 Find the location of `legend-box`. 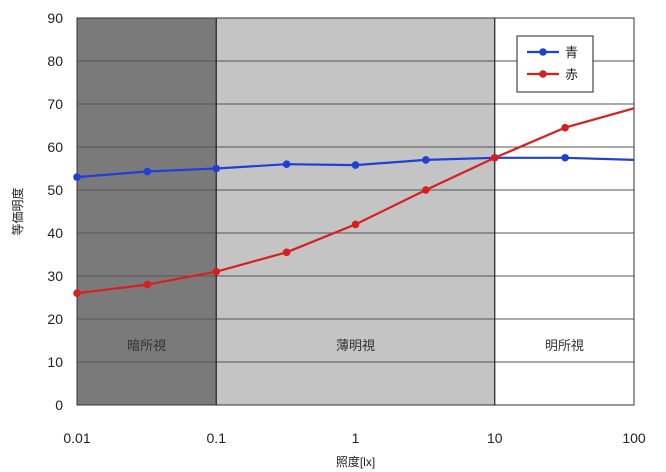

legend-box is located at coordinates (555, 64).